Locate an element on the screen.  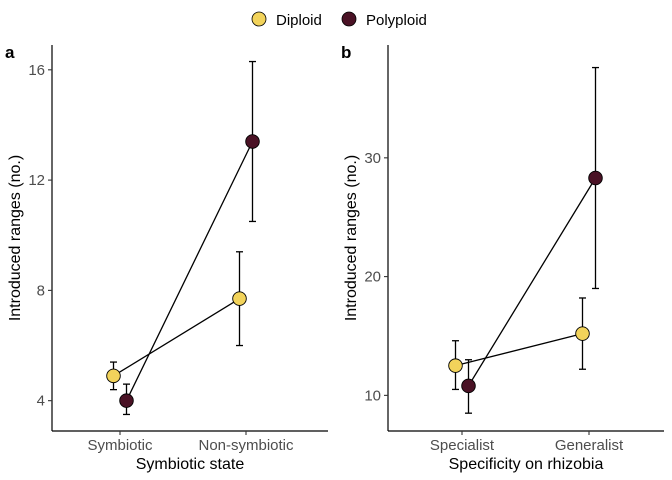
panel-a-diploid-line is located at coordinates (176, 337).